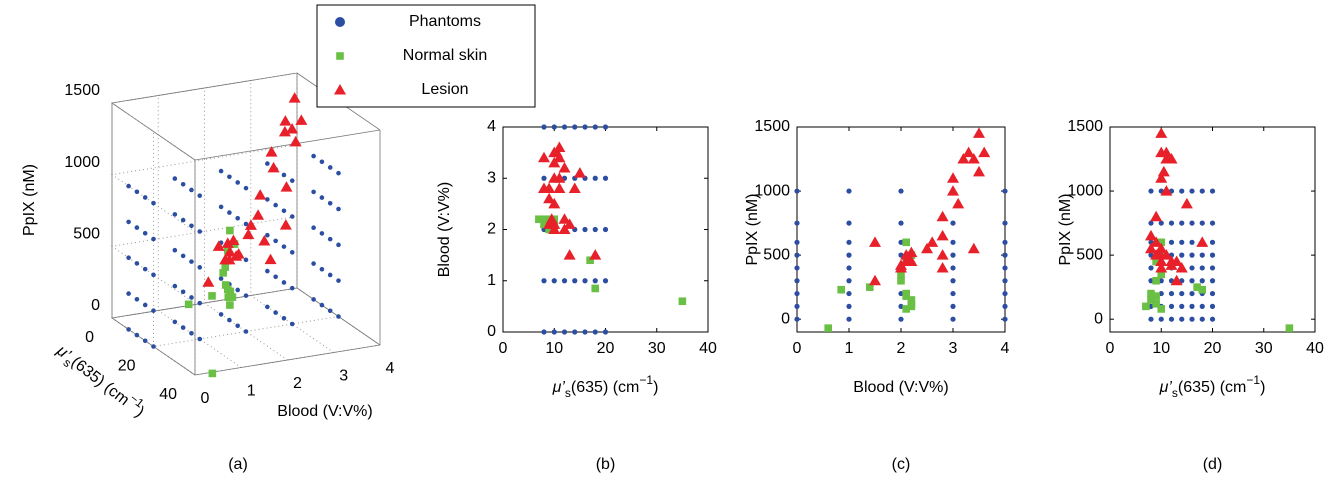  I want to click on x-tick-label: 40, so click(1315, 348).